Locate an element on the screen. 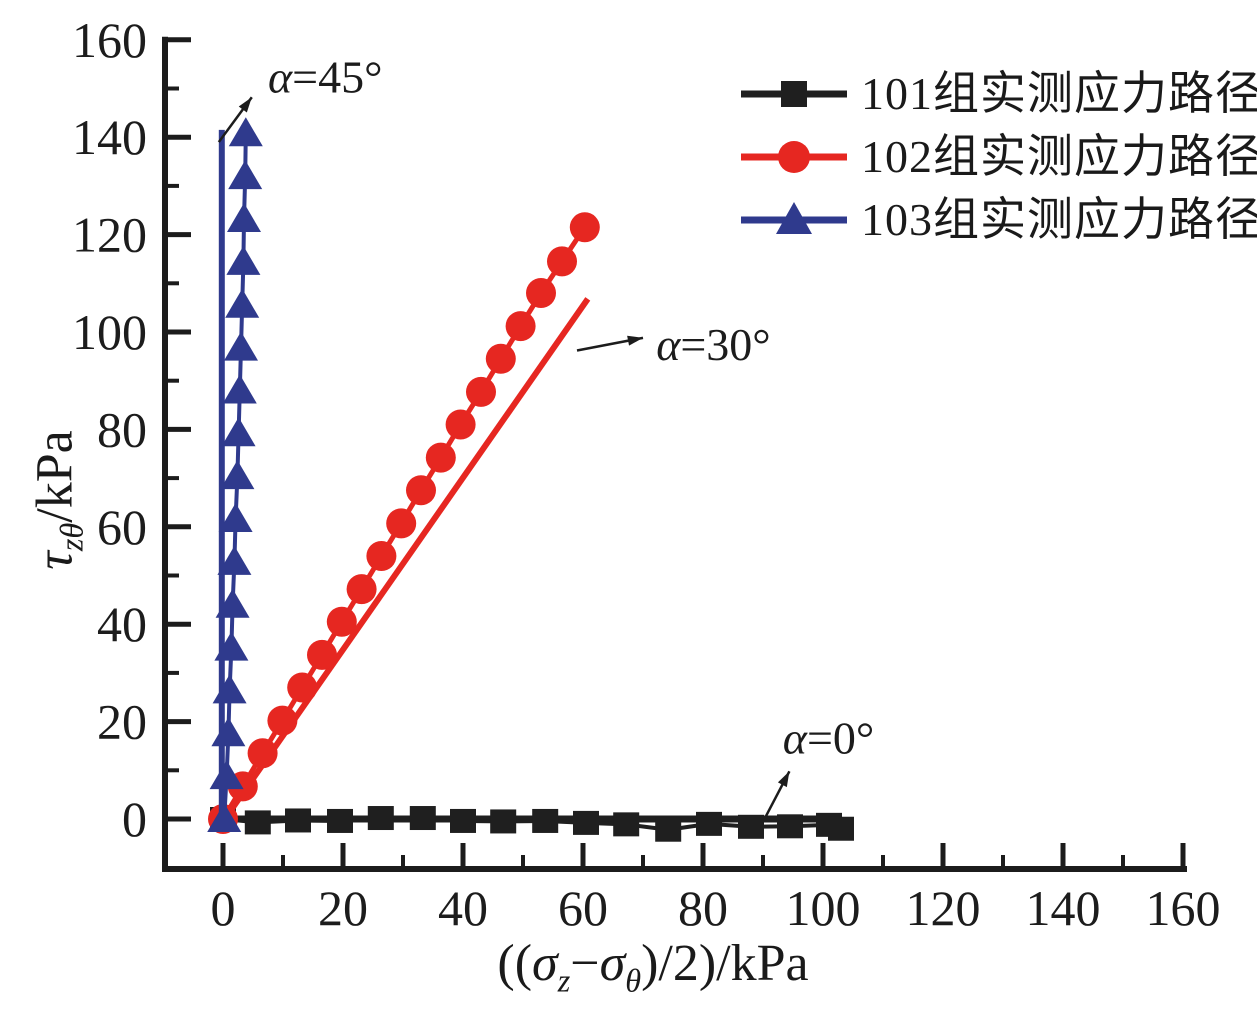 Image resolution: width=1257 pixels, height=1021 pixels. annotation-text: α=30° is located at coordinates (713, 344).